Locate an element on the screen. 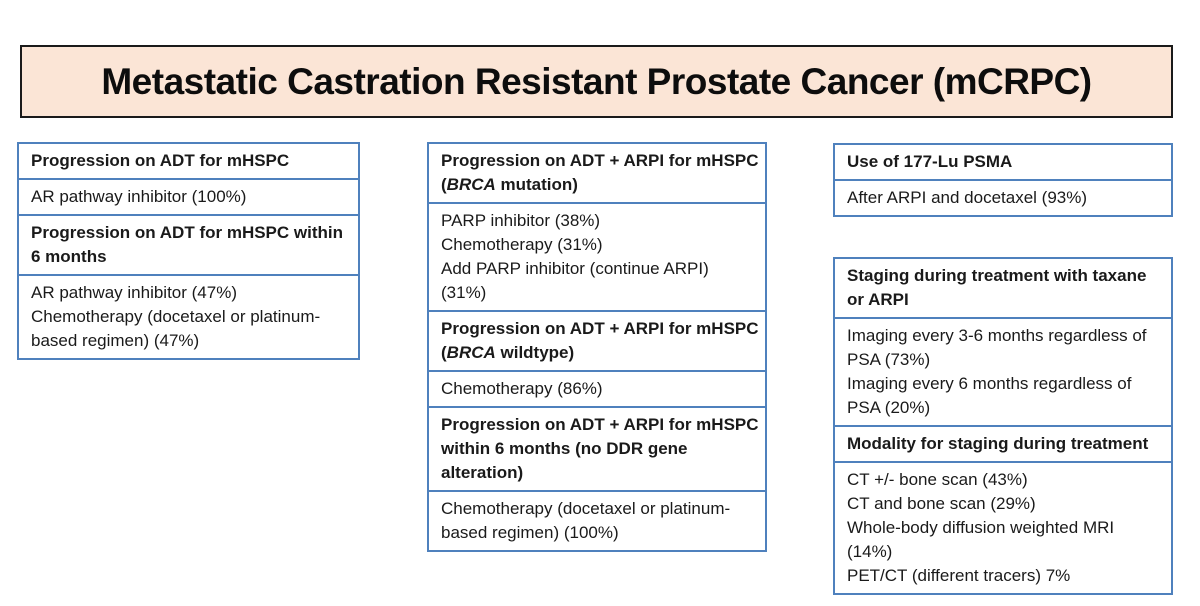 This screenshot has height=606, width=1200. header-line: alteration) is located at coordinates (482, 472).